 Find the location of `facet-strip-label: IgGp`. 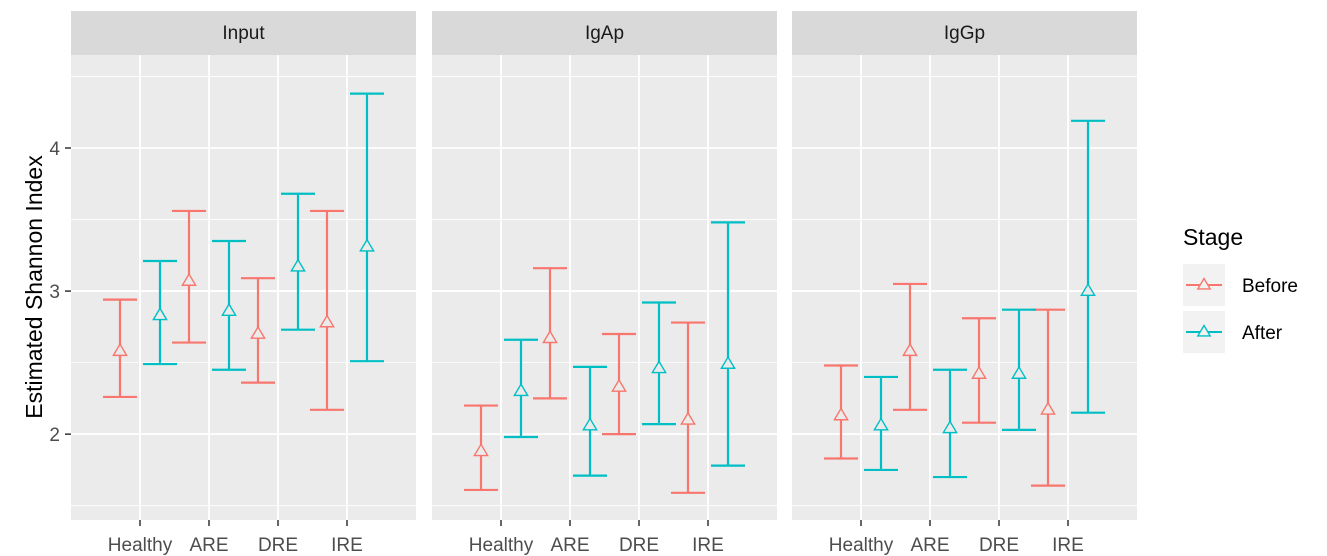

facet-strip-label: IgGp is located at coordinates (964, 33).